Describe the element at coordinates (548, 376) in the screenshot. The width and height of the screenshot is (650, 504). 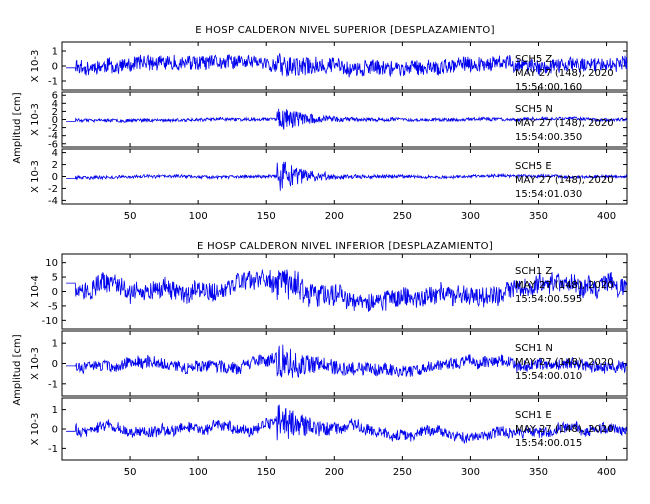
I see `time-label: 15:54:00.010` at that location.